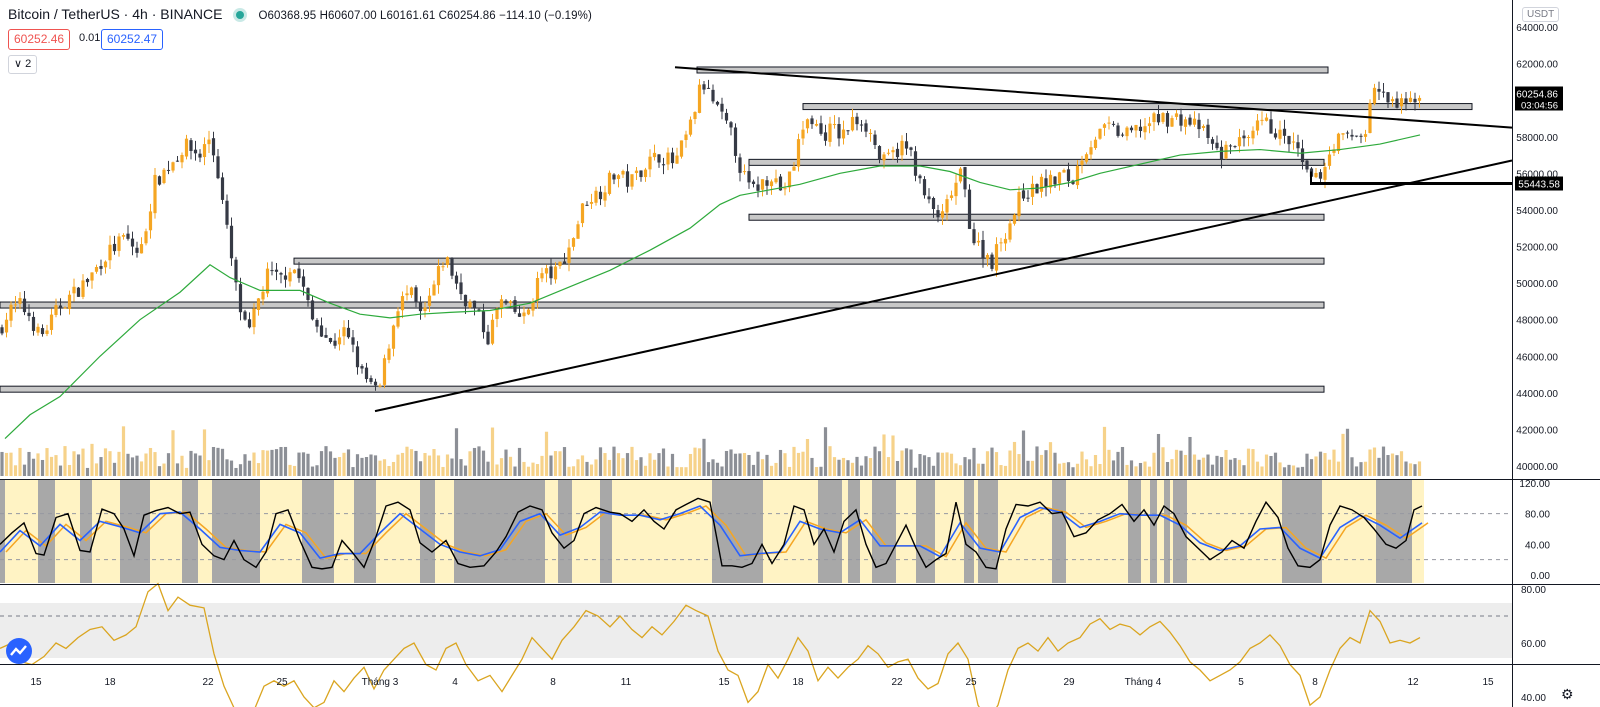  What do you see at coordinates (1537, 95) in the screenshot?
I see `last-price-label: 60254.86` at bounding box center [1537, 95].